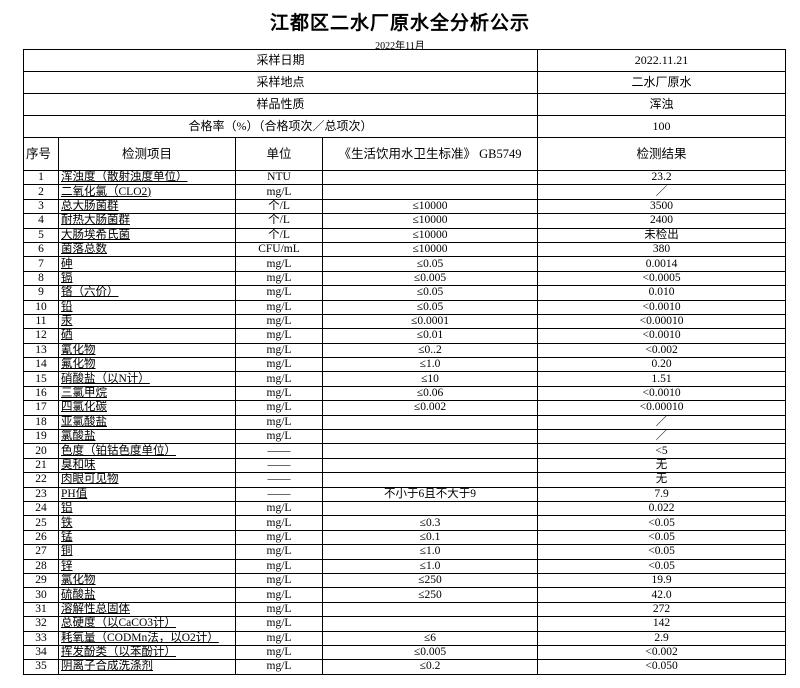 The image size is (800, 688). Describe the element at coordinates (147, 580) in the screenshot. I see `test-item: 氯化物` at that location.